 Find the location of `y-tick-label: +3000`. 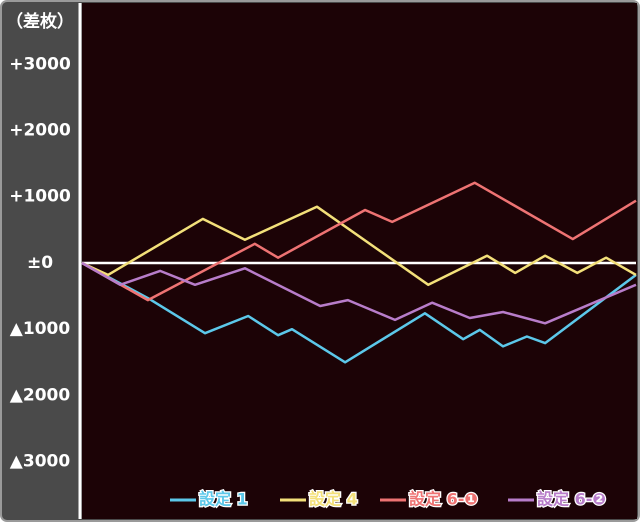

y-tick-label: +3000 is located at coordinates (40, 64).